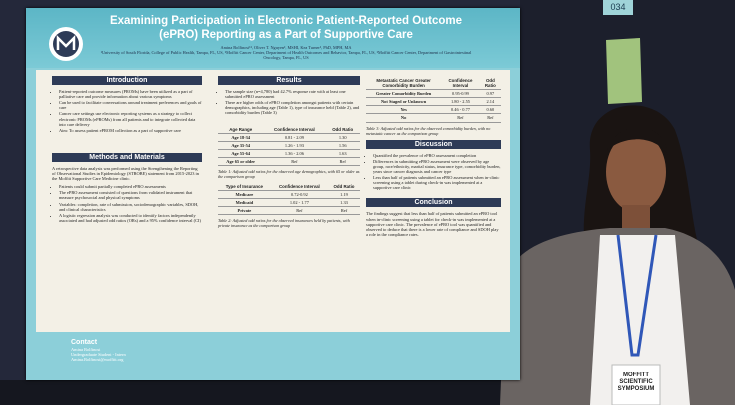 This screenshot has height=405, width=735. I want to click on table-cell: 1.26 - 1.93, so click(294, 145).